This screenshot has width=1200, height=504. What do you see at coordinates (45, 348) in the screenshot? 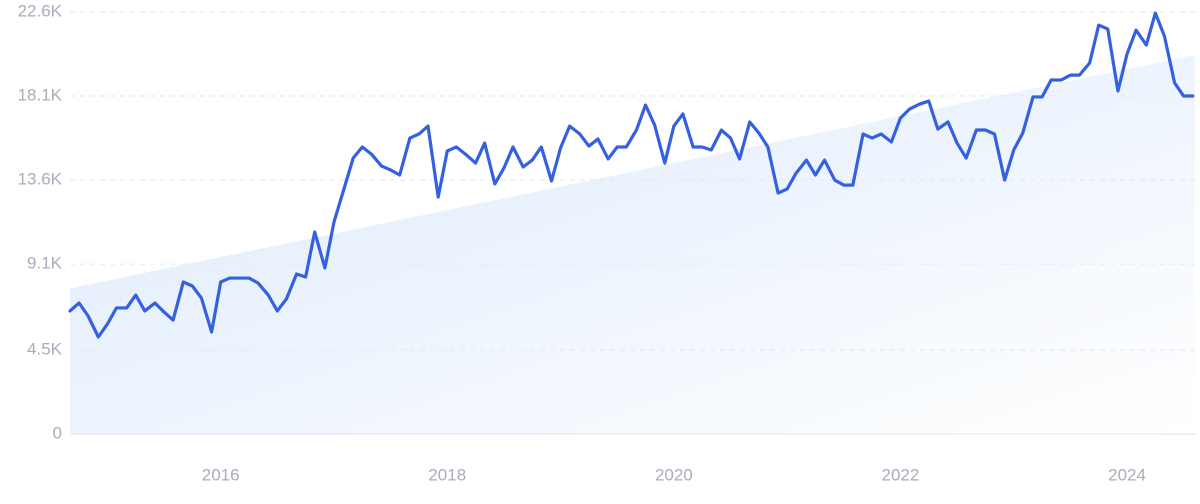
I see `y-tick-label: 4.5K` at bounding box center [45, 348].